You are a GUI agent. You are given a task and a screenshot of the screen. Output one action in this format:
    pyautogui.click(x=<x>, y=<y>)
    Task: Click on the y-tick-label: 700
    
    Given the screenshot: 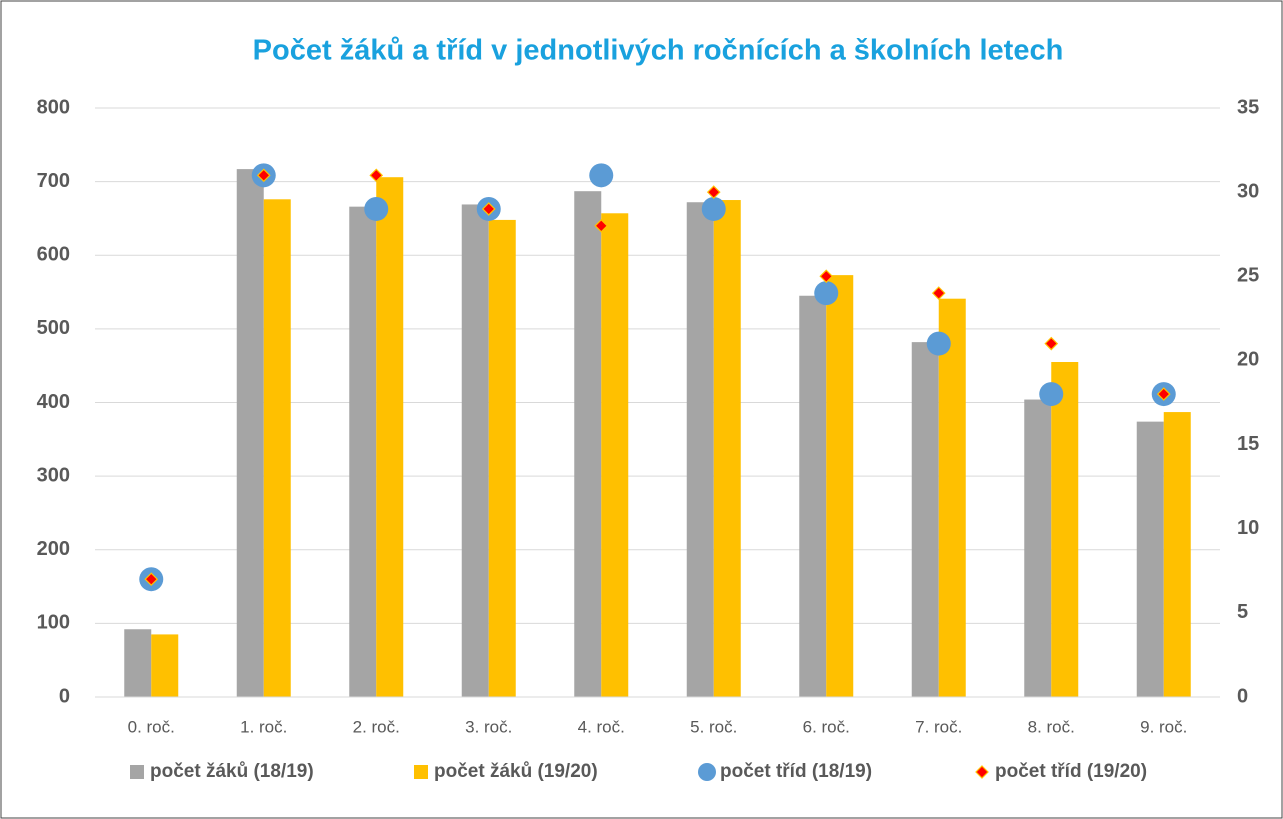 What is the action you would take?
    pyautogui.click(x=53, y=181)
    